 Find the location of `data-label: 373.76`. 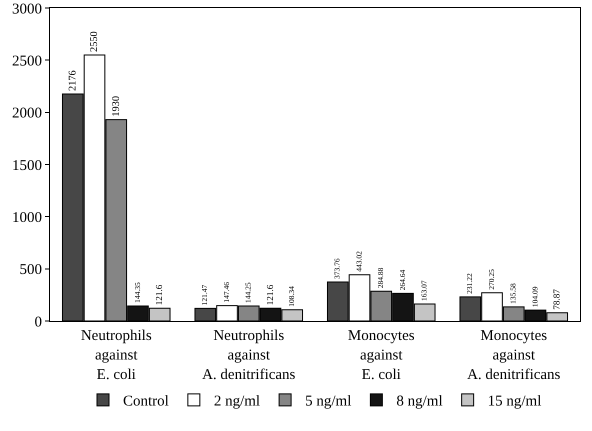

data-label: 373.76 is located at coordinates (337, 268).